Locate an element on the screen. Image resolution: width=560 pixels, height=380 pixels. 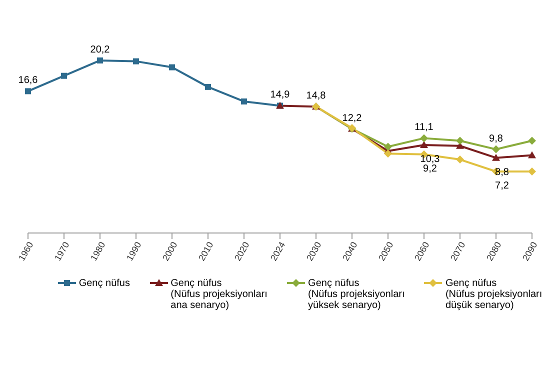
legend-label: Genç nüfus (Nüfus projeksiyonları yüksek senaryo) is located at coordinates (356, 294).